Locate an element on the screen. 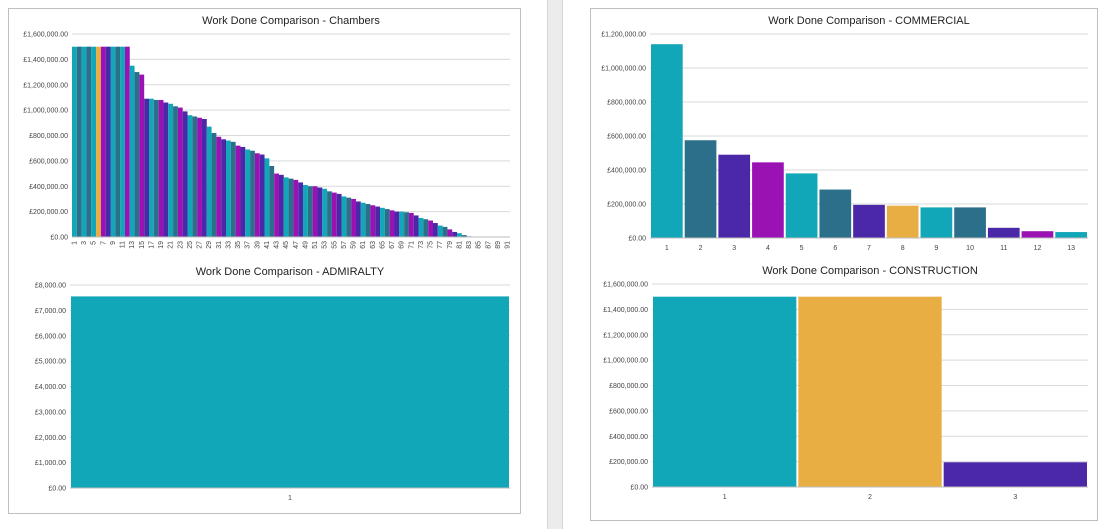 This screenshot has height=529, width=1105. chambers-x-tick-label: 57 is located at coordinates (344, 245).